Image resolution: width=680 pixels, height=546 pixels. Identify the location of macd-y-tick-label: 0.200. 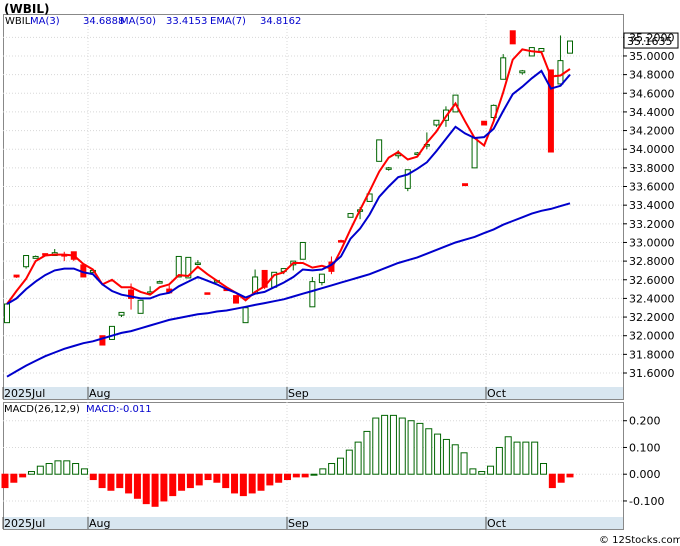
(645, 421).